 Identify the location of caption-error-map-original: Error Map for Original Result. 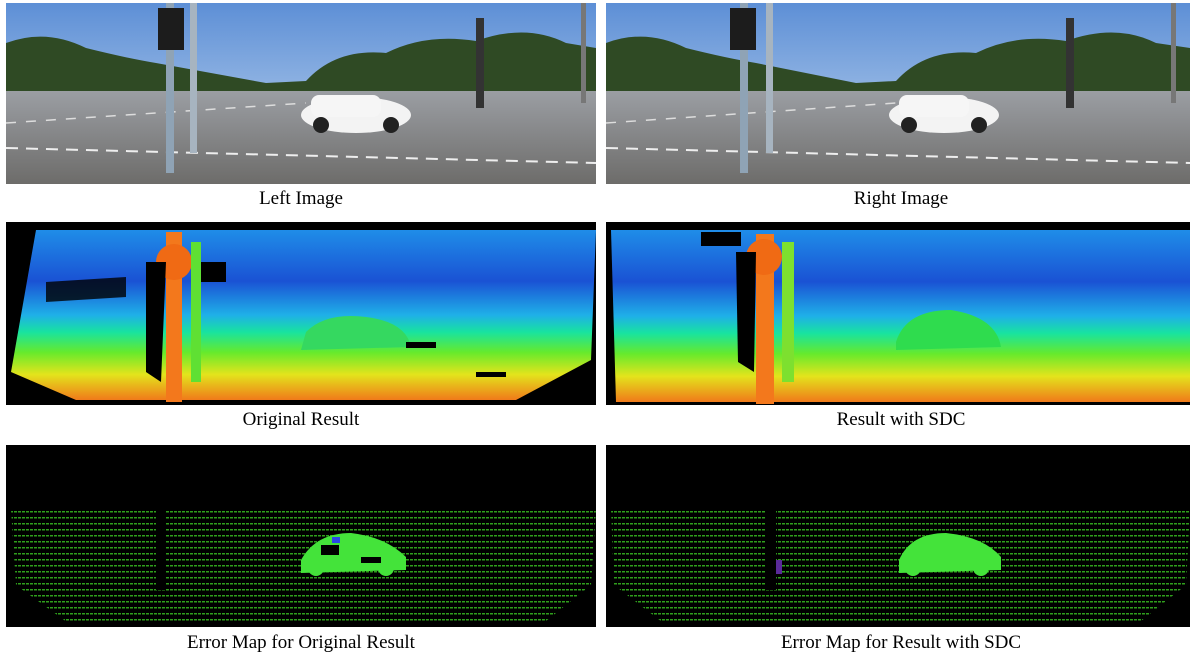
(301, 642).